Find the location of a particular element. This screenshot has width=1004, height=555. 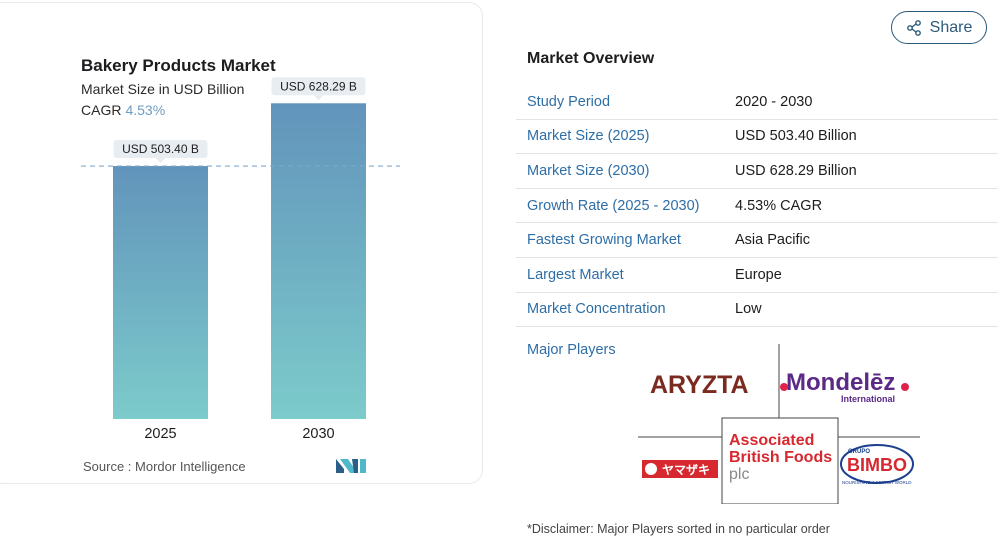

yamazaki-bg is located at coordinates (680, 469).